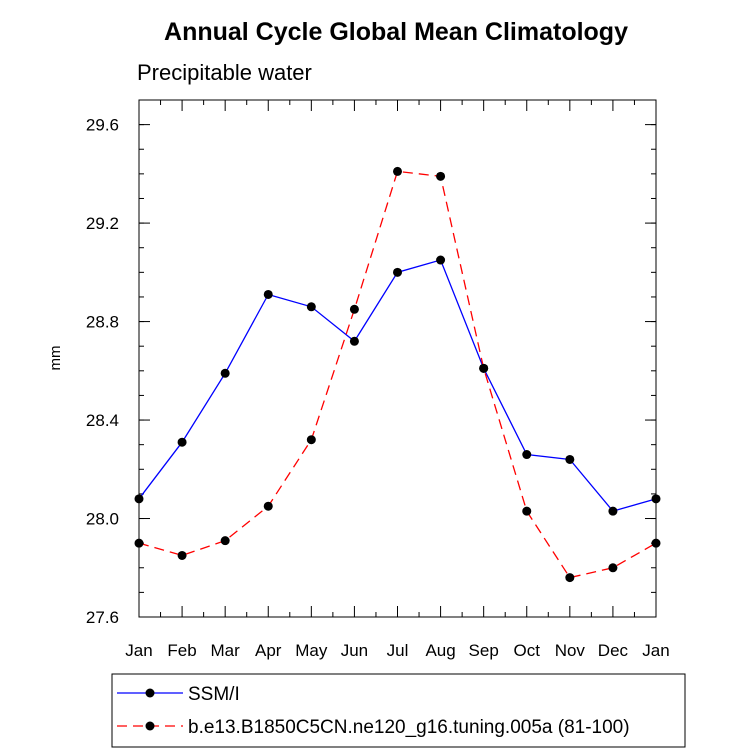 This screenshot has height=751, width=733. What do you see at coordinates (102, 617) in the screenshot?
I see `y-tick-label: 27.6` at bounding box center [102, 617].